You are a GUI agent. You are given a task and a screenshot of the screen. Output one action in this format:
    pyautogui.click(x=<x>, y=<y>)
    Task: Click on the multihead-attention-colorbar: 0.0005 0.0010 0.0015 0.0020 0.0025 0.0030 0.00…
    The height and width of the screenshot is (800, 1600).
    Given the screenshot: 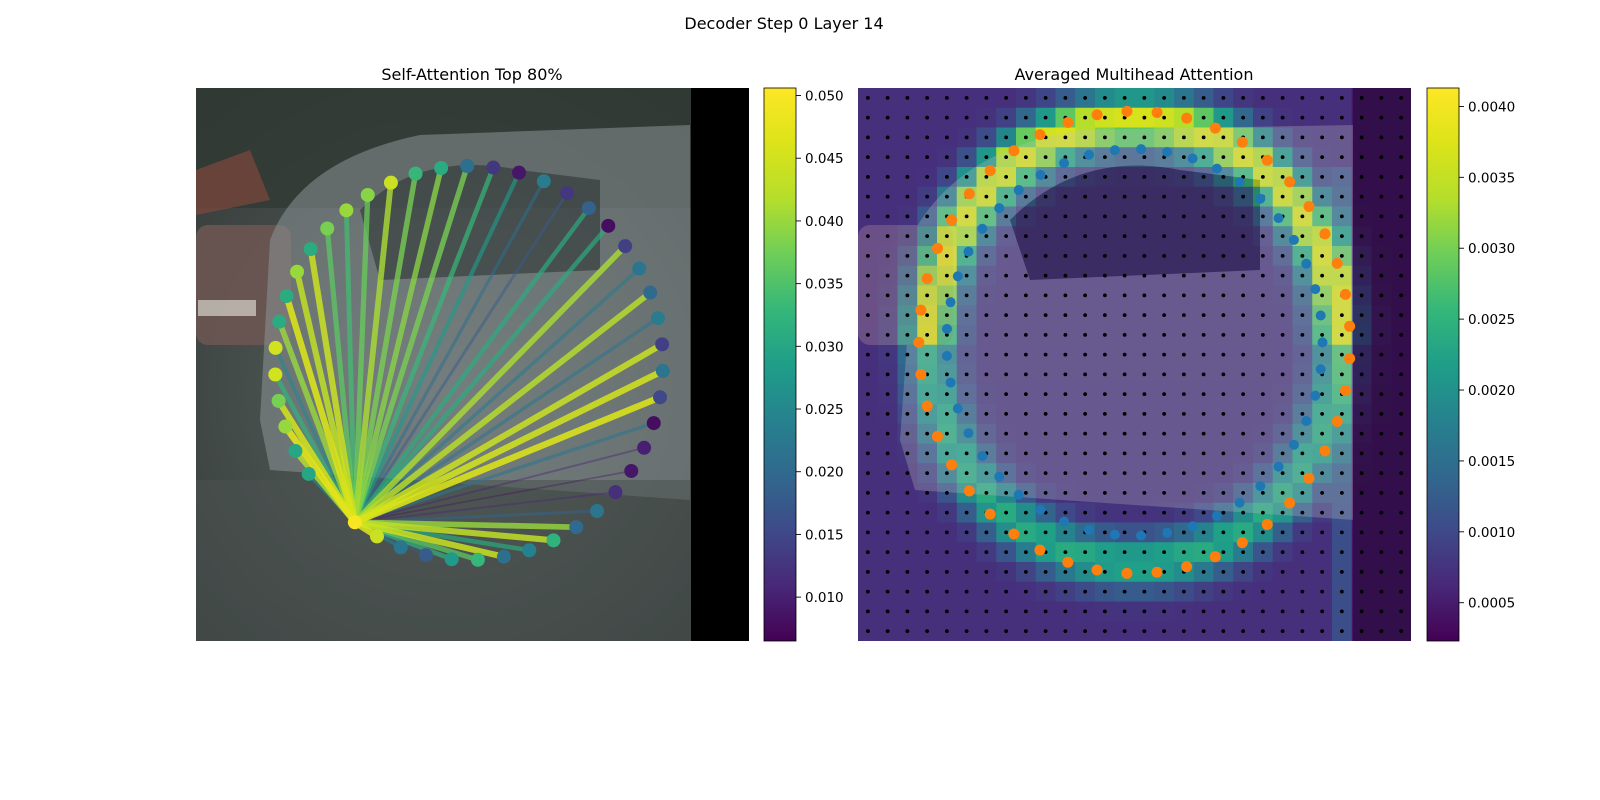 What is the action you would take?
    pyautogui.click(x=1470, y=364)
    